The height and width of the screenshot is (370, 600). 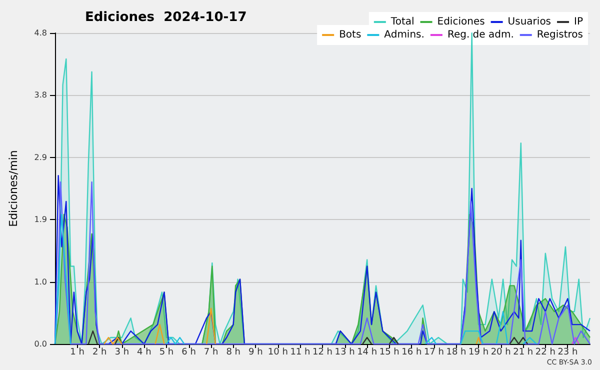 I want to click on x-tick-label: 21 h, so click(x=523, y=353).